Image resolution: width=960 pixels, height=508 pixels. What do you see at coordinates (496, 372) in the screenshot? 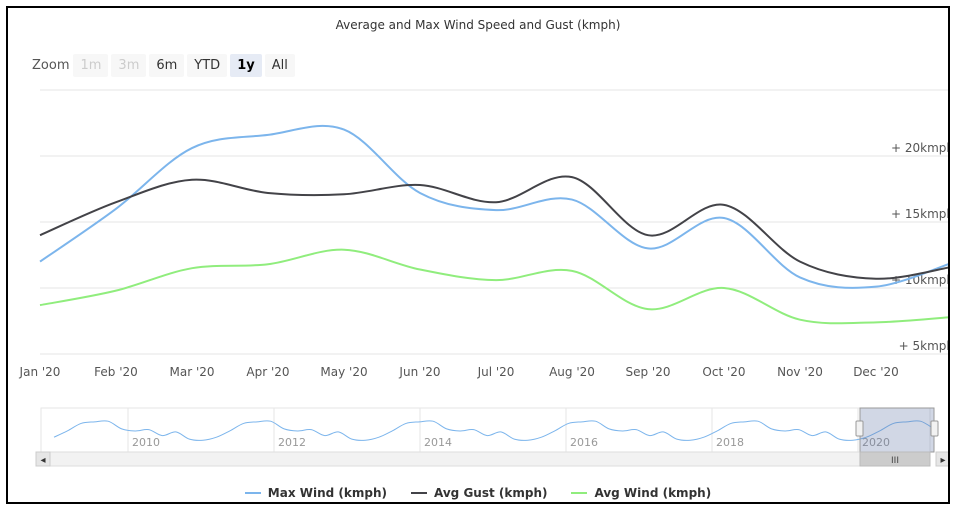
I see `x-tick-label: Jul '20` at bounding box center [496, 372].